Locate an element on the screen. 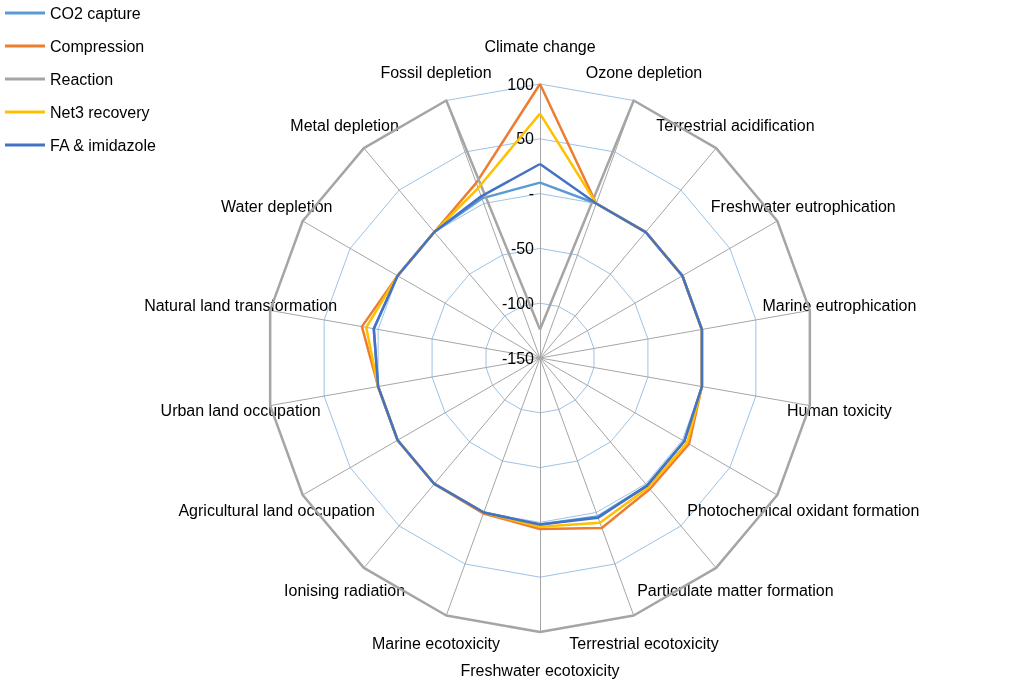  y-tick-label: -100 is located at coordinates (518, 303).